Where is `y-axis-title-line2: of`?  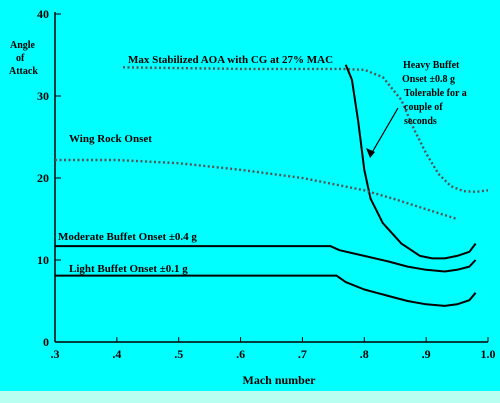
y-axis-title-line2: of is located at coordinates (20, 58).